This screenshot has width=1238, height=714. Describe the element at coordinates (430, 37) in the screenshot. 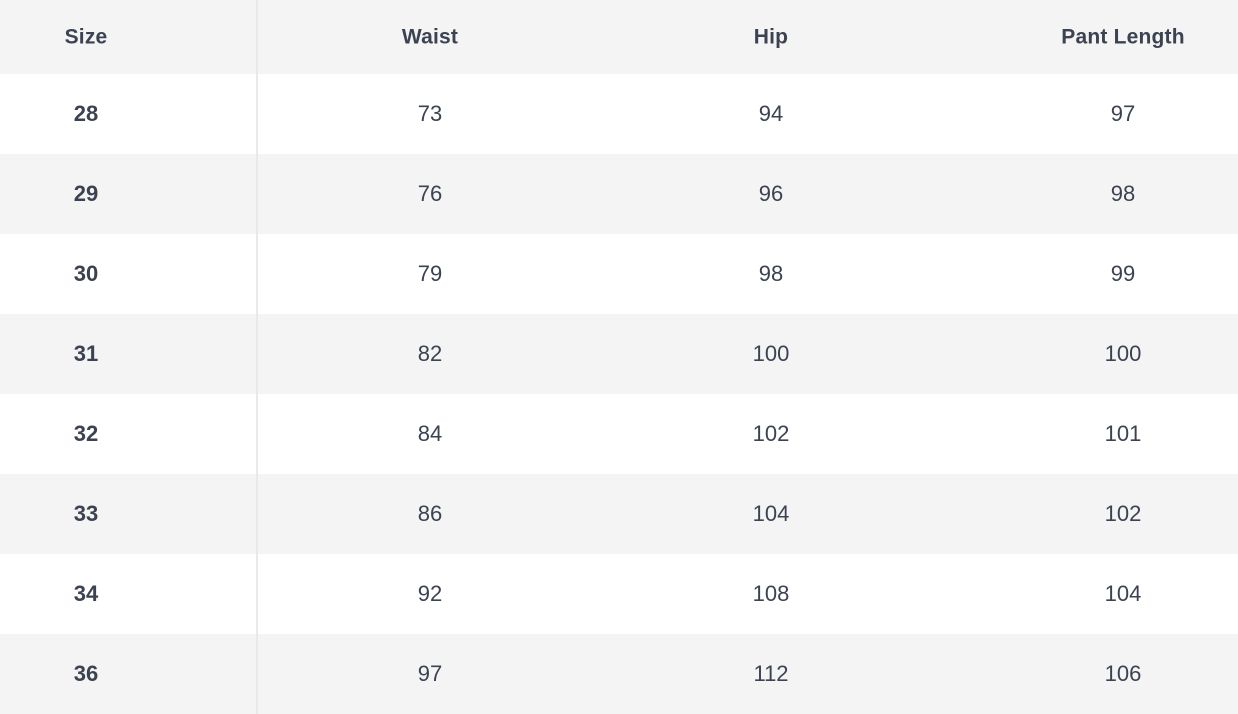

I see `column-header-waist: Waist` at that location.